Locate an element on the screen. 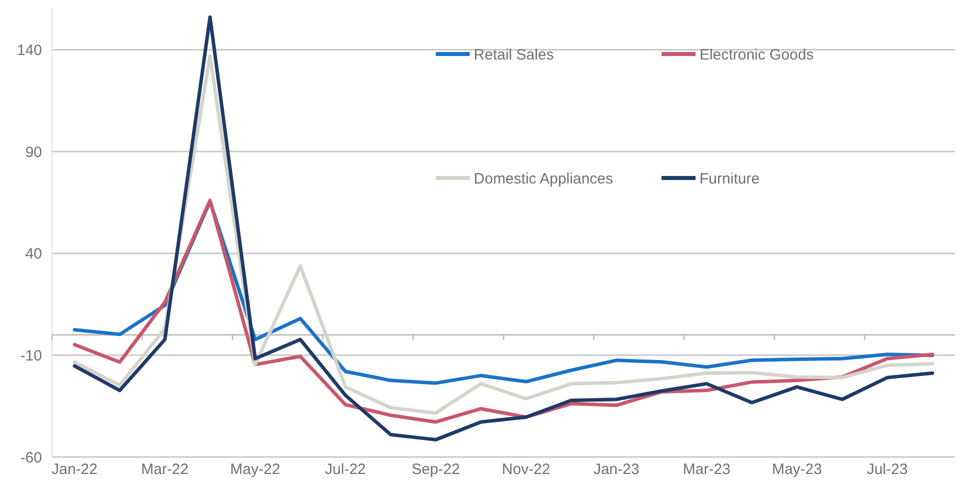  x-tick-label: Jul-22 is located at coordinates (345, 469).